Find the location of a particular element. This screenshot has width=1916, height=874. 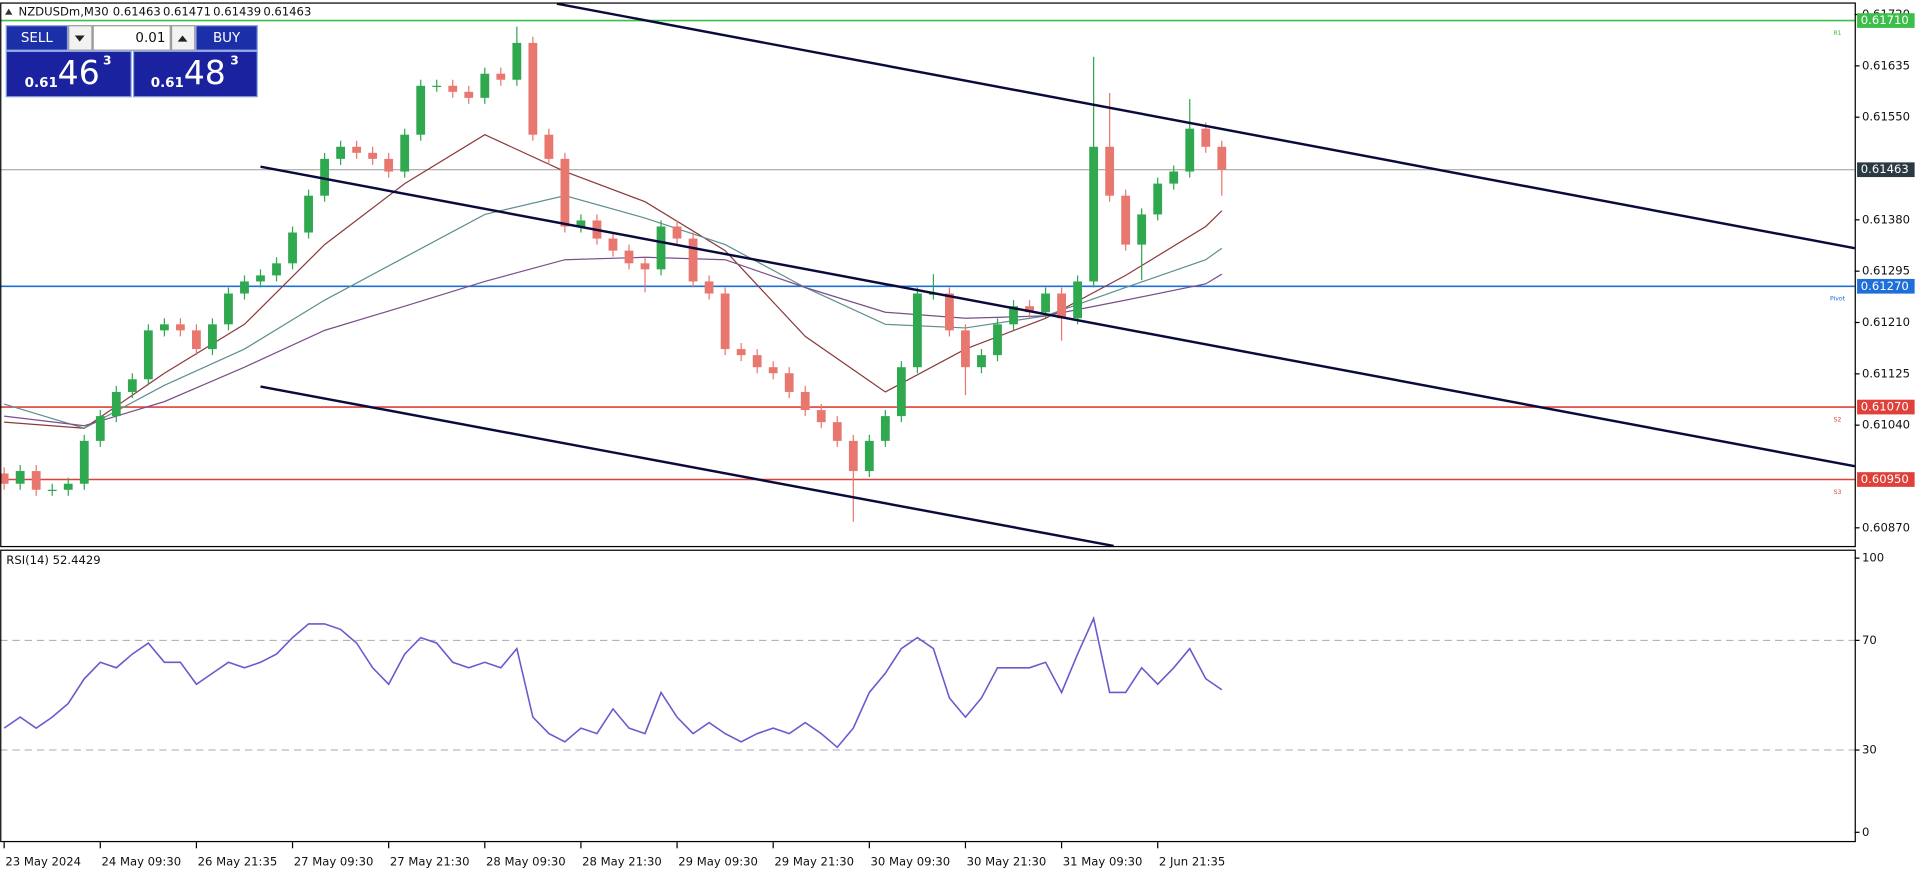

x-tick-label: 30 May 21:30 is located at coordinates (1007, 861).